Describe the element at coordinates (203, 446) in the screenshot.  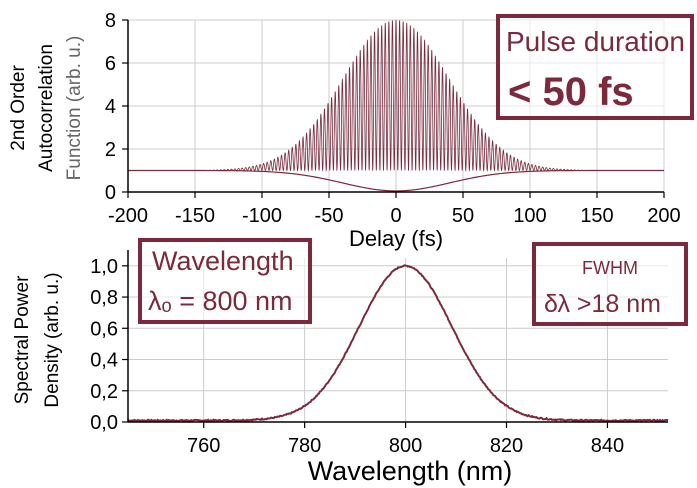
I see `bottom-x-tick-label: 760` at that location.